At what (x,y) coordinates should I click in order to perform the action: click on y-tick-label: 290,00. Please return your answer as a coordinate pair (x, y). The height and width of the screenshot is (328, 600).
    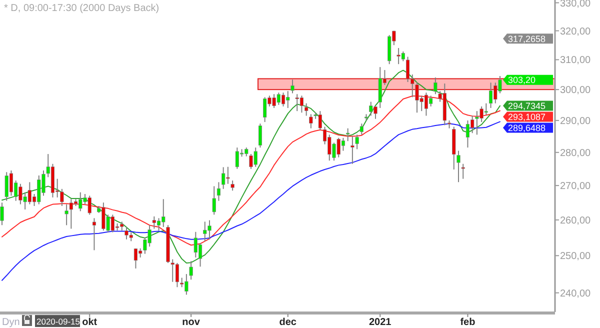
    Looking at the image, I should click on (576, 121).